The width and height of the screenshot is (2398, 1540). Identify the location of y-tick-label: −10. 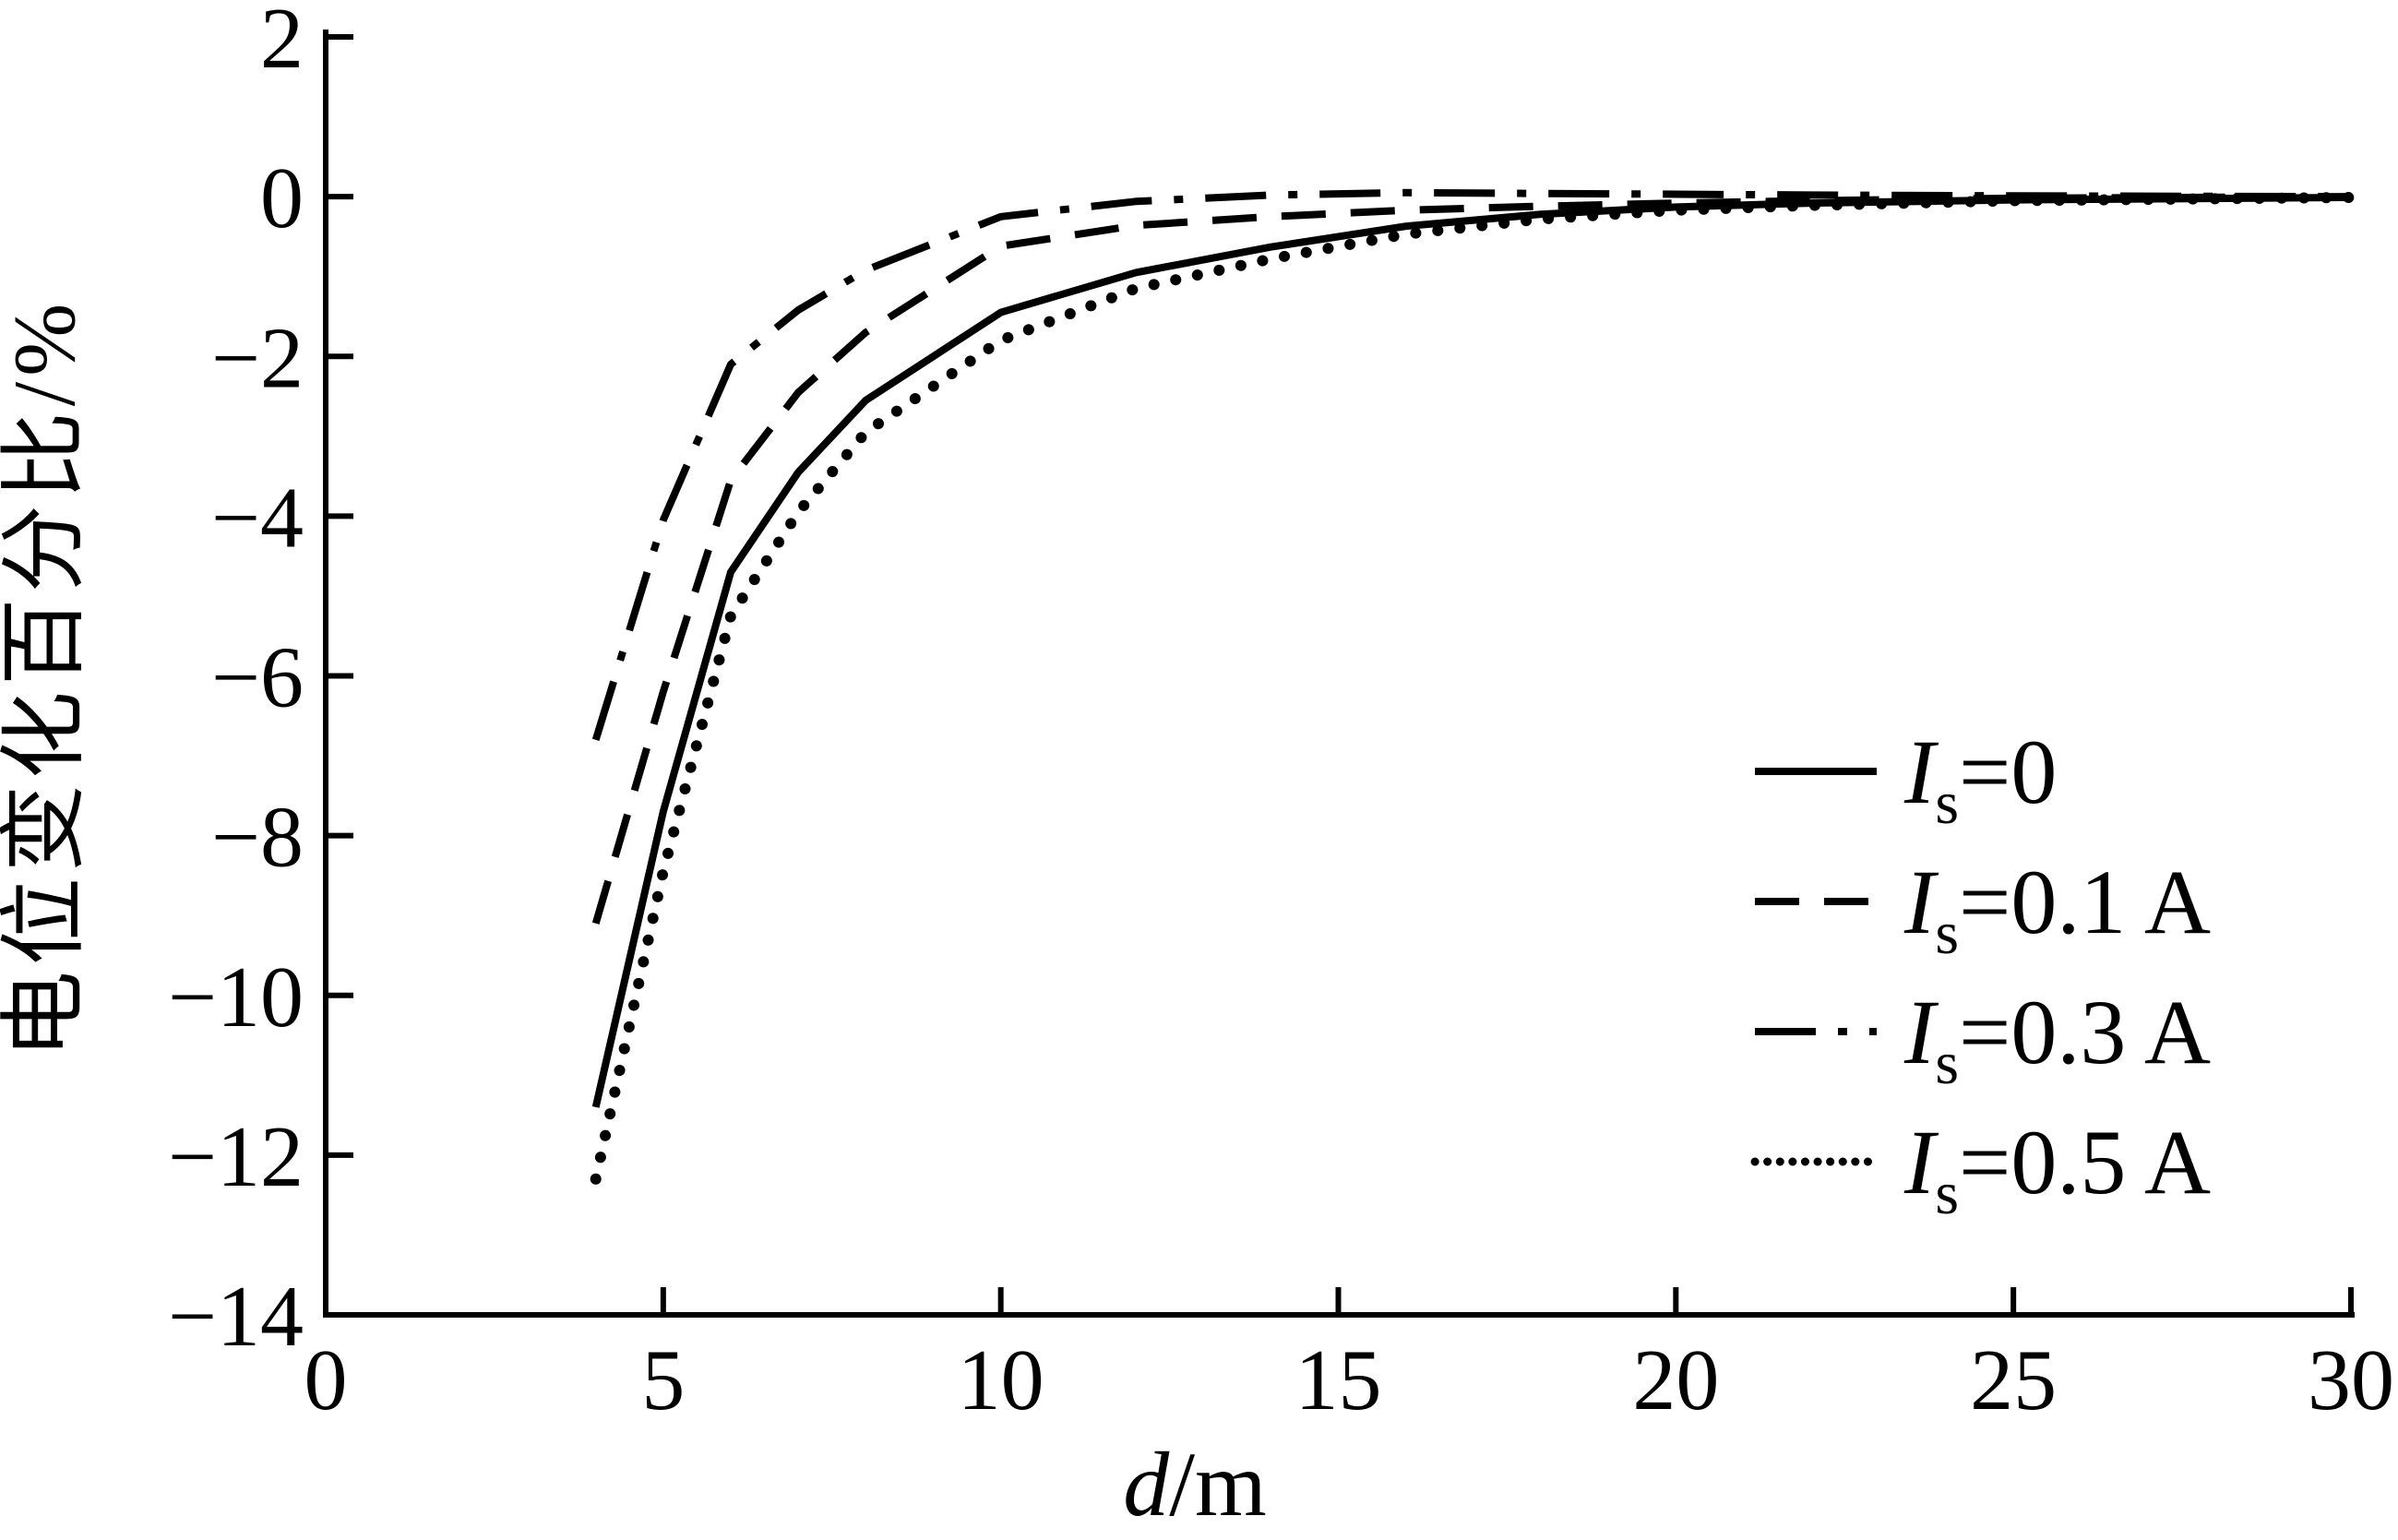
(236, 997).